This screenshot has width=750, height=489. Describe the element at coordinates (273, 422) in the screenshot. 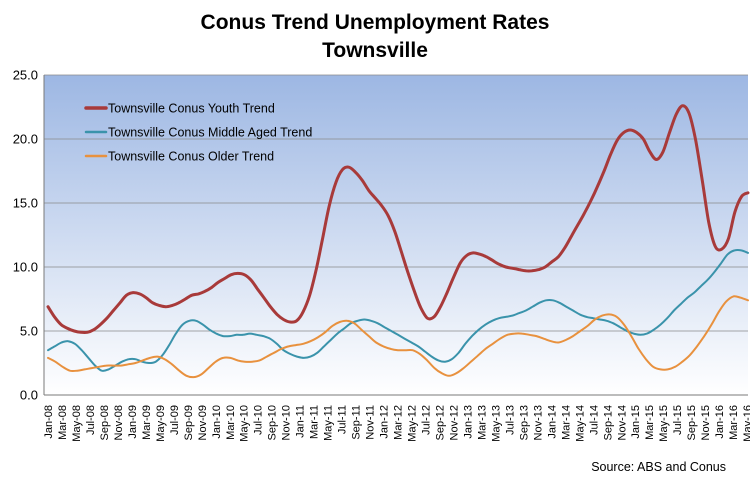

I see `x-tick-label: Sep-10` at that location.